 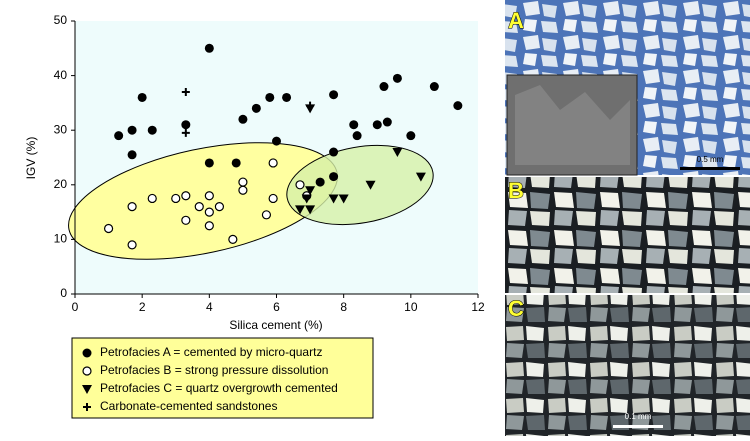 What do you see at coordinates (188, 406) in the screenshot?
I see `legend-label: Carbonate-cemented sandstones` at bounding box center [188, 406].